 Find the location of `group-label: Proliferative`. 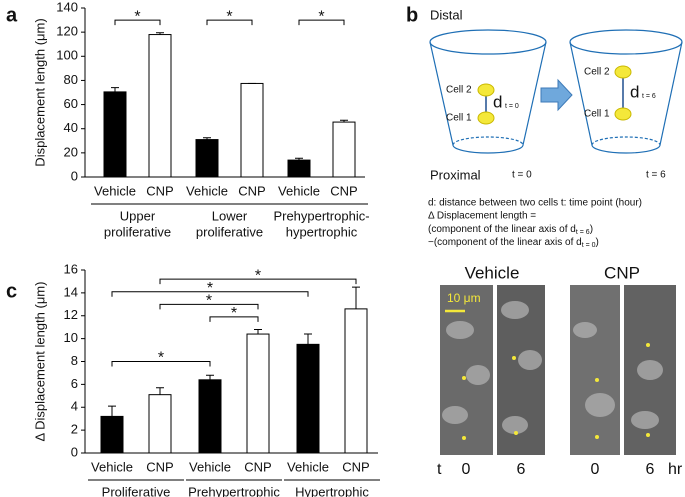

group-label: Proliferative is located at coordinates (136, 490).